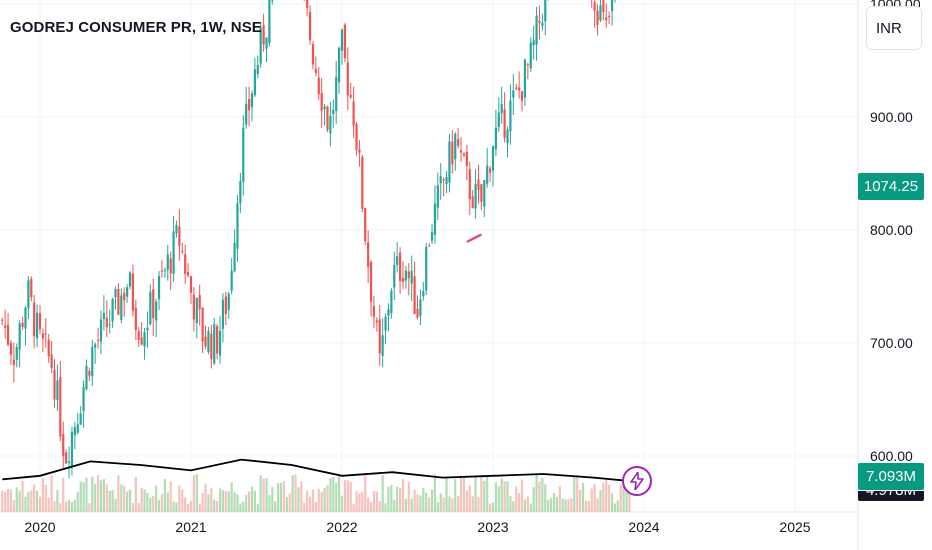 Image resolution: width=932 pixels, height=550 pixels. I want to click on y-tick-label: 700.00, so click(891, 343).